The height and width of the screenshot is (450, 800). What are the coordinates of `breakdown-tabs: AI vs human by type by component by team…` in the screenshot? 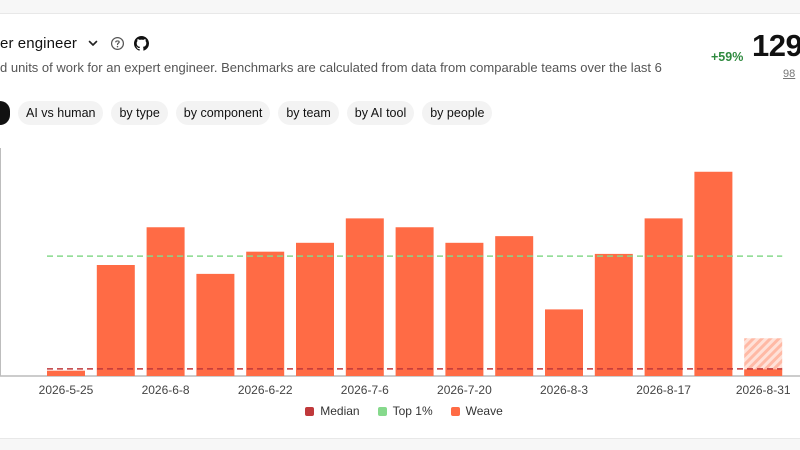 It's located at (246, 113).